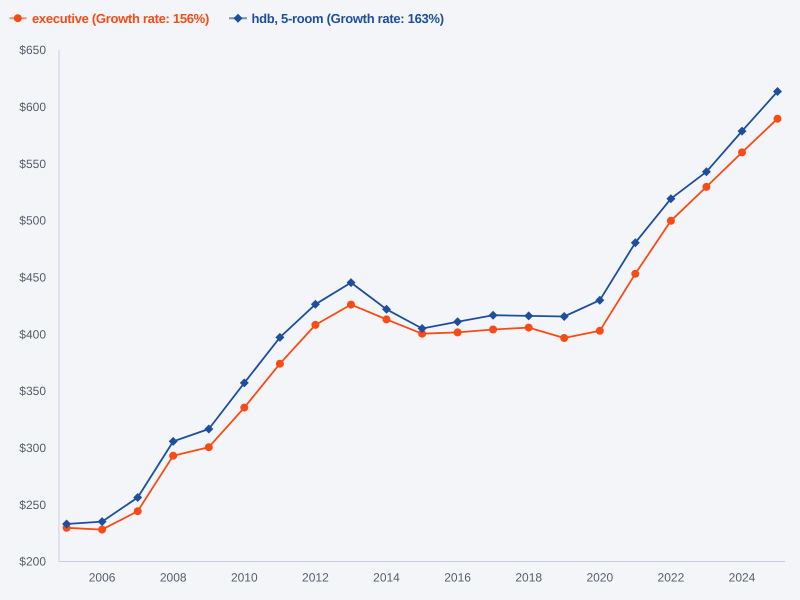 The image size is (800, 600). Describe the element at coordinates (120, 18) in the screenshot. I see `svg-text: executive (Growth rate: 156%)` at that location.